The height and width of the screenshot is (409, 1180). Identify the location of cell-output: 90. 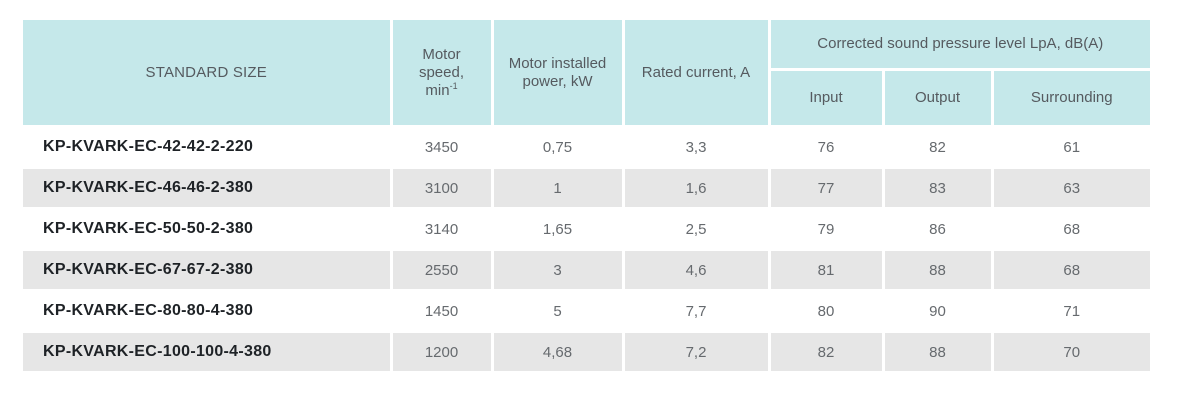
(938, 311).